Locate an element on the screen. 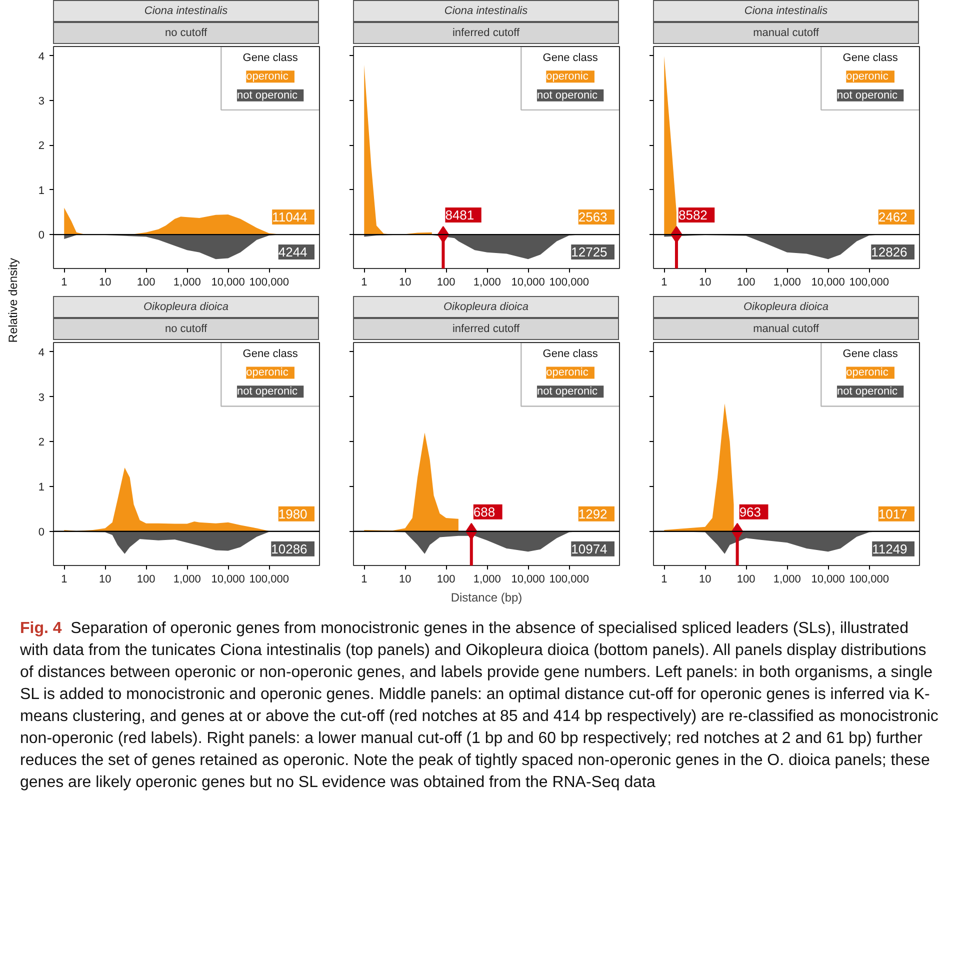  x-axis-title: Distance (bp) is located at coordinates (486, 597).